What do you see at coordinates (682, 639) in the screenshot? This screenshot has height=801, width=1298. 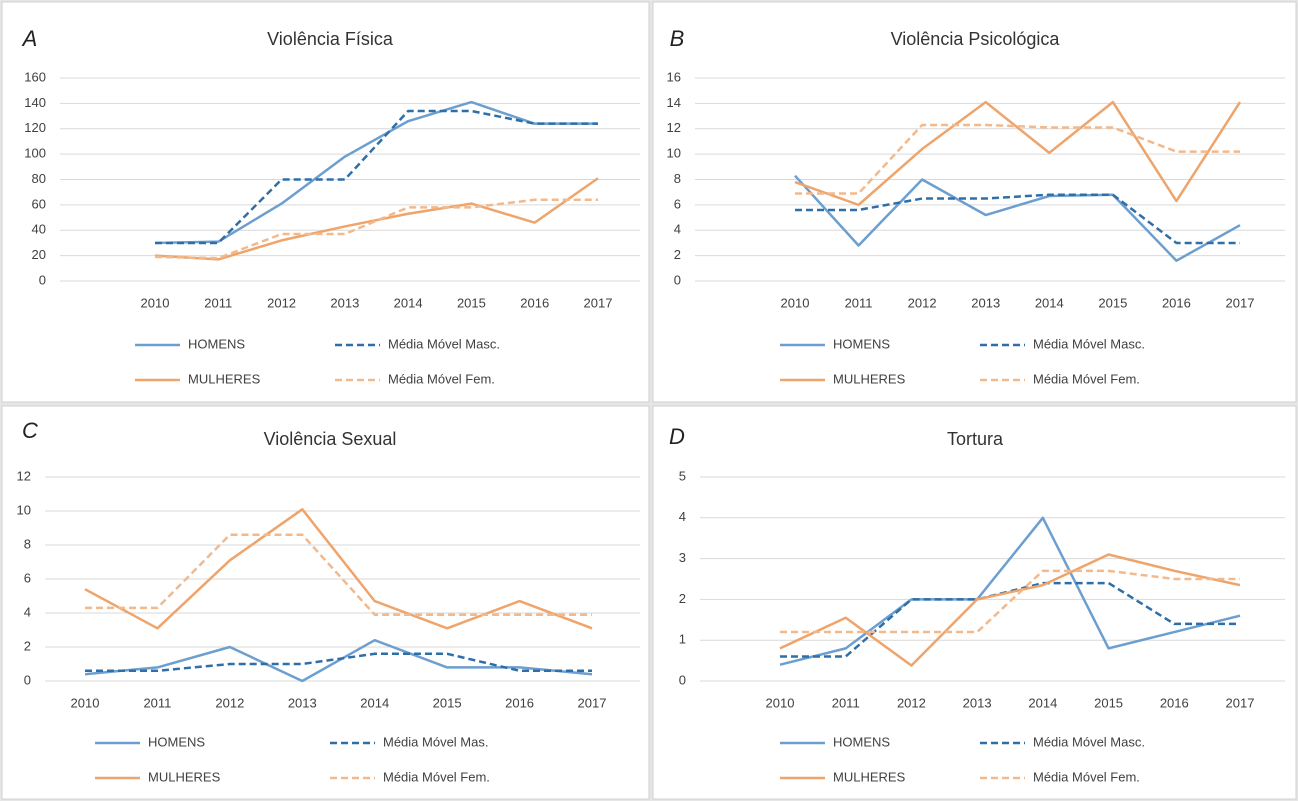 I see `y-tick-label: 1` at bounding box center [682, 639].